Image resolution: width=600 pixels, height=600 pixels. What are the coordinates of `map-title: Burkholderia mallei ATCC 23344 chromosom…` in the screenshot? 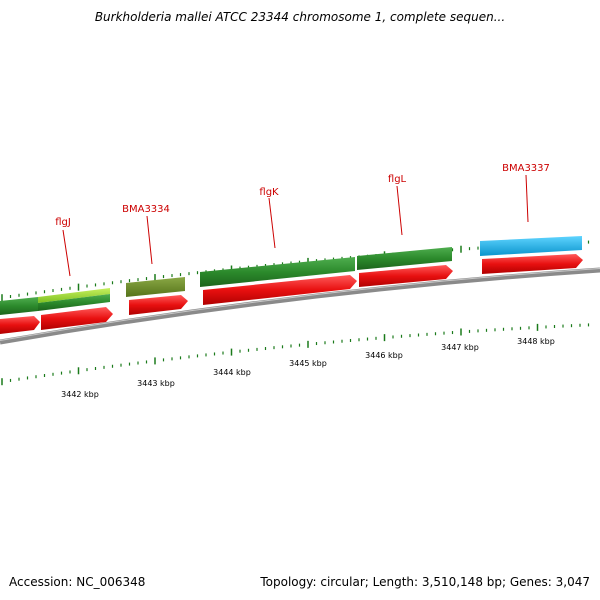 It's located at (300, 17).